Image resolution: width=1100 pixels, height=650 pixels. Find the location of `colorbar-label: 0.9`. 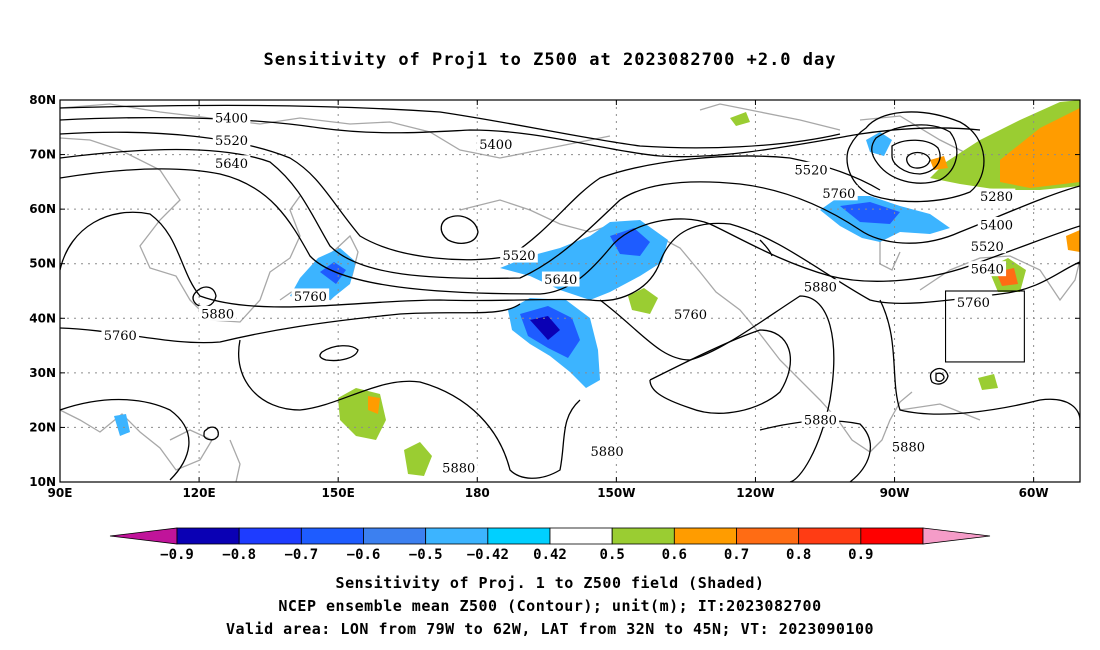

colorbar-label: 0.9 is located at coordinates (860, 555).